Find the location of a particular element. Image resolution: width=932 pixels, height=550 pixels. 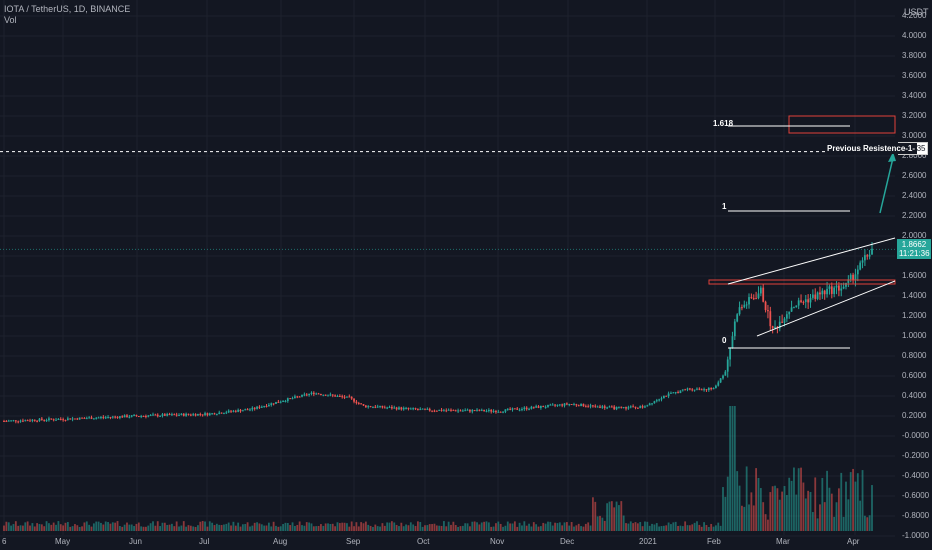

support-zone-box is located at coordinates (802, 282).